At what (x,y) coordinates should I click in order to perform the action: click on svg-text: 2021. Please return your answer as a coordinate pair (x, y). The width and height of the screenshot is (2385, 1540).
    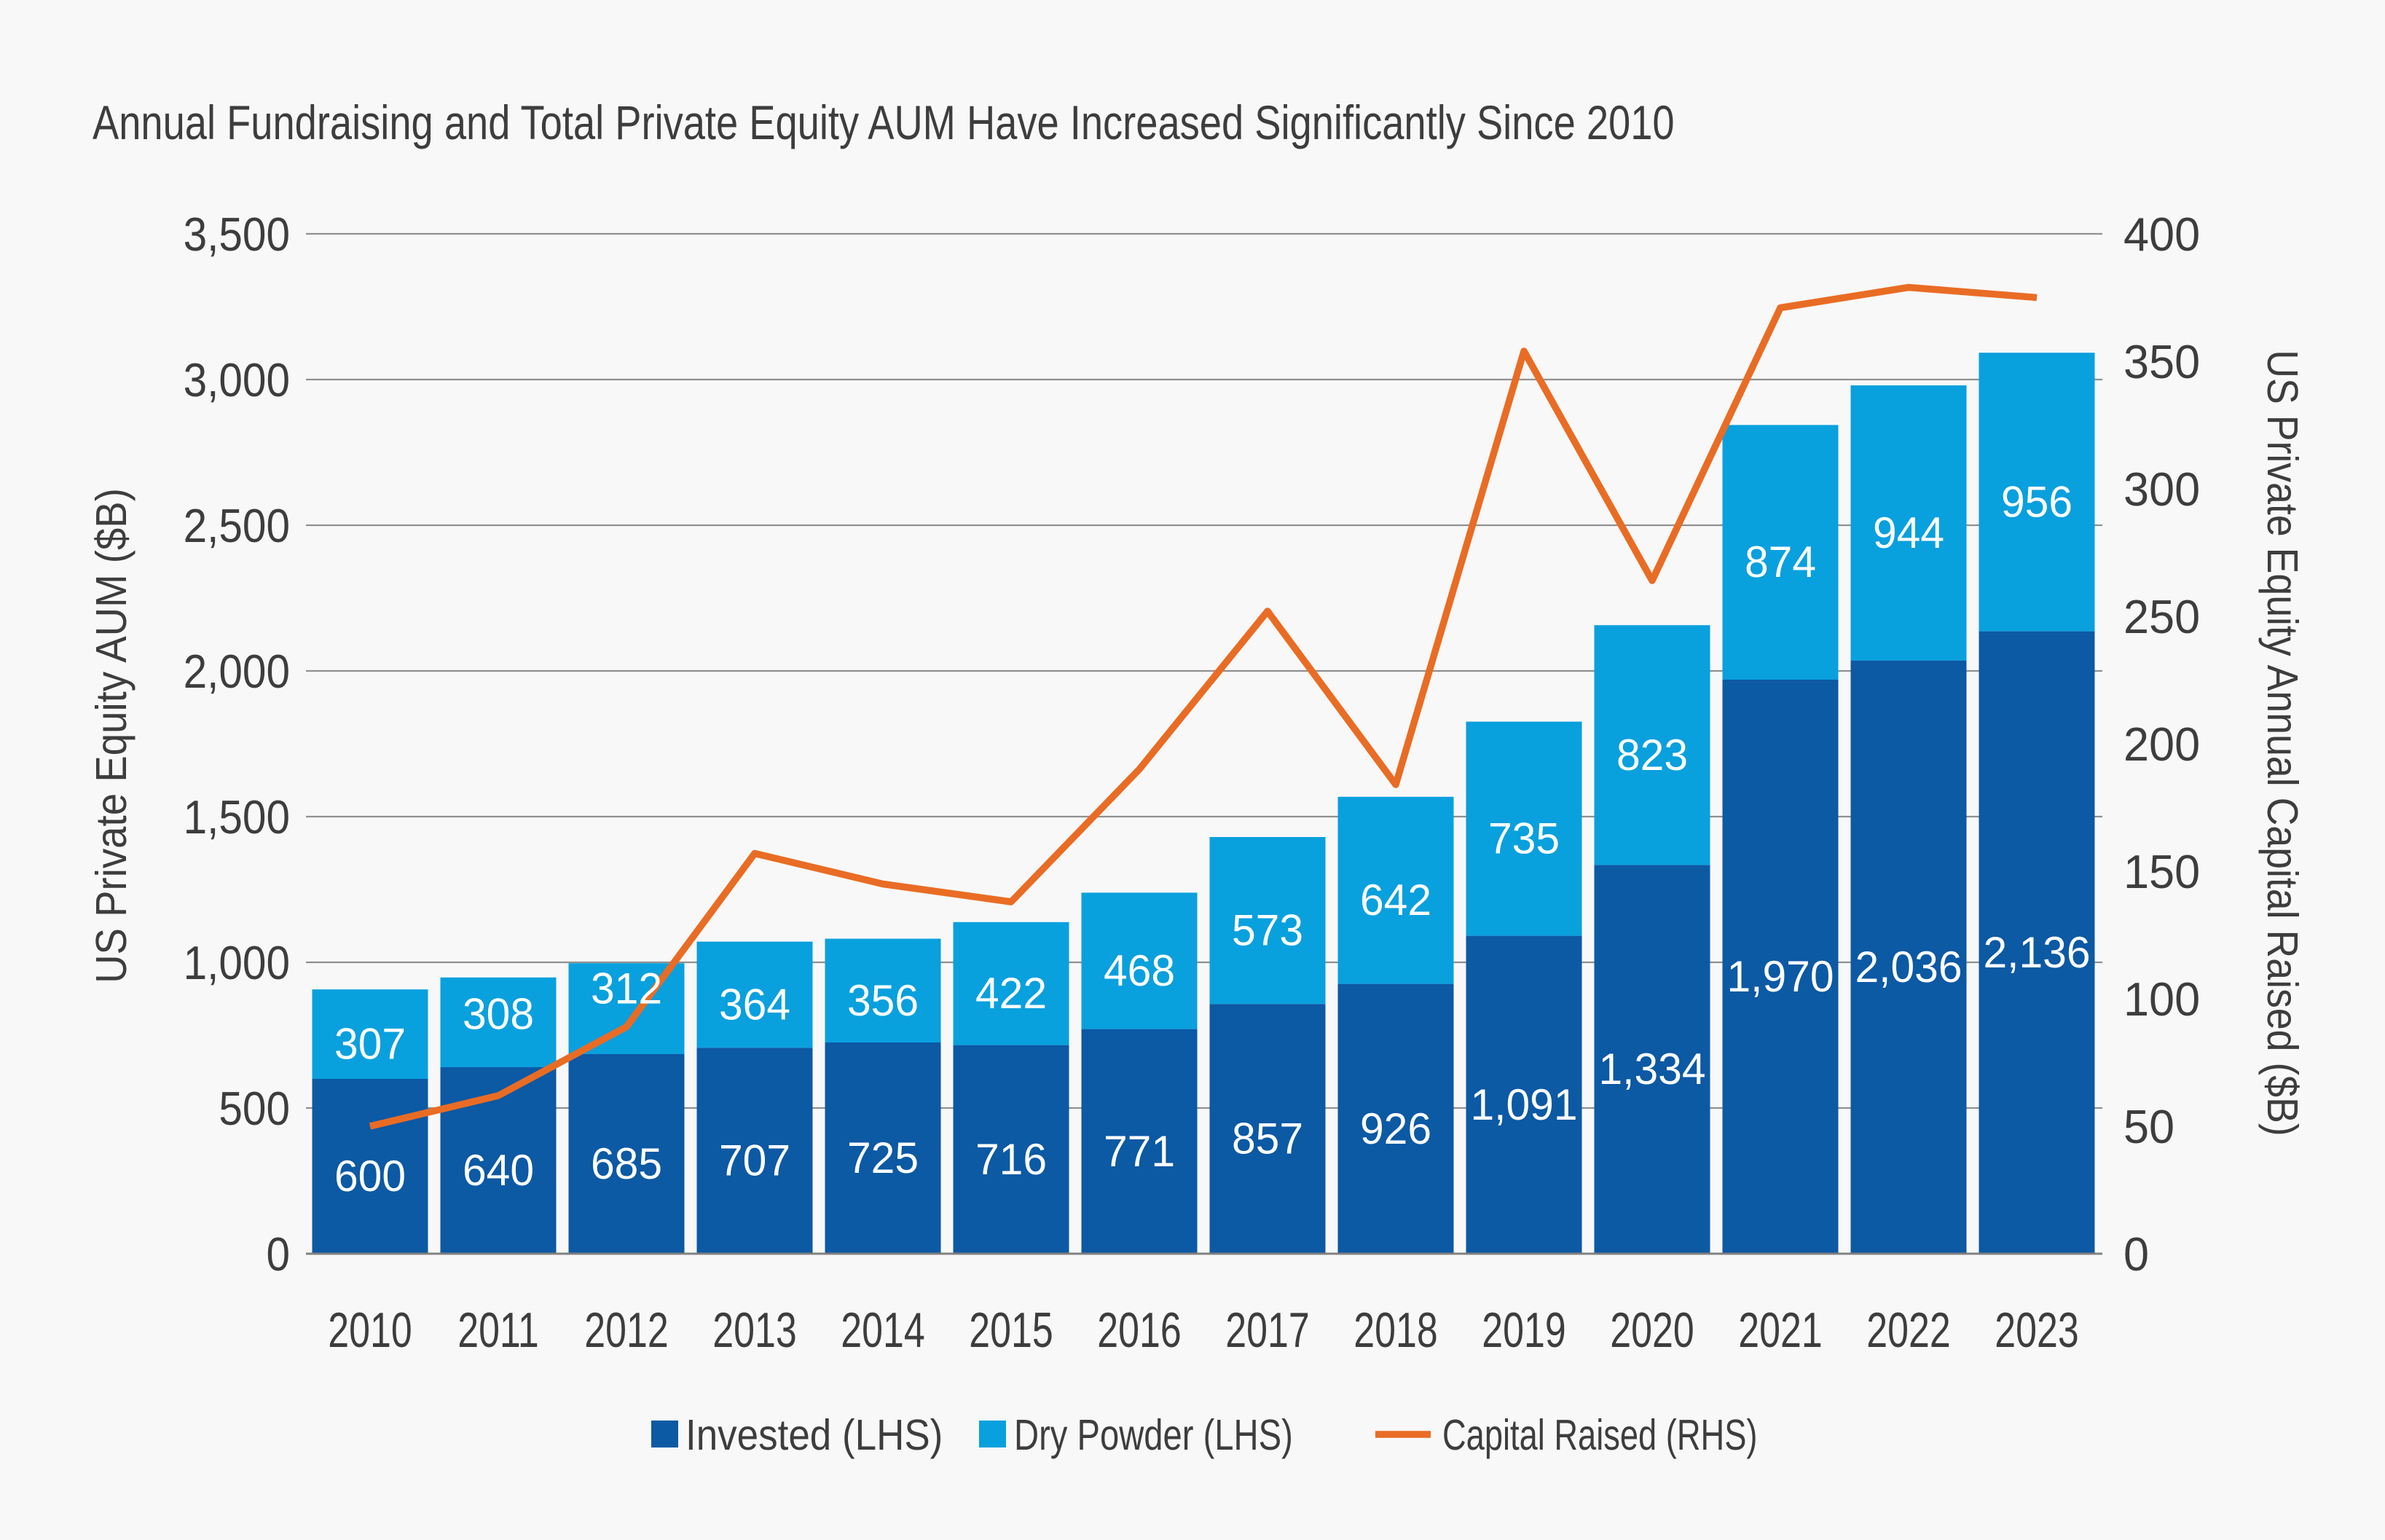
    Looking at the image, I should click on (1780, 1329).